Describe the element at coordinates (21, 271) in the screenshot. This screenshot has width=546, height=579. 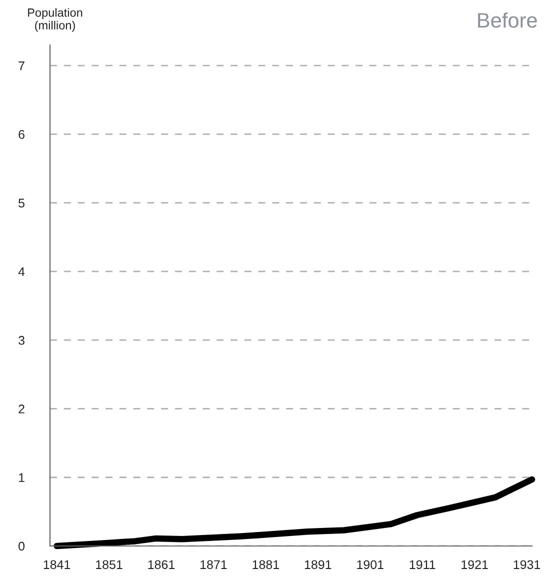
I see `y-tick-label: 4` at that location.